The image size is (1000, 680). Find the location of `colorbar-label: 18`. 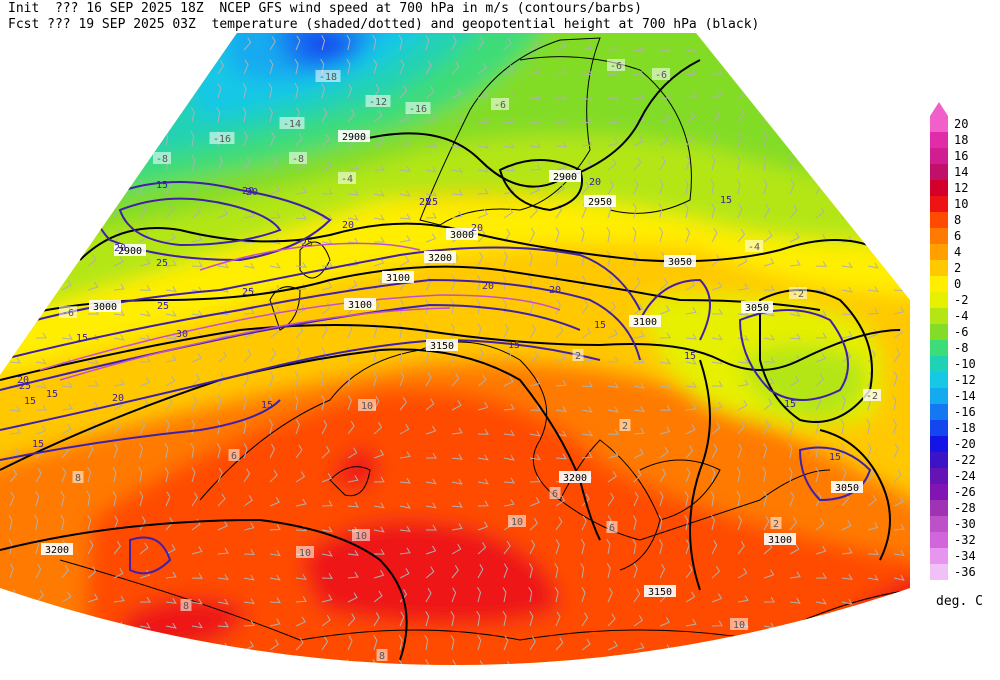

colorbar-label: 18 is located at coordinates (961, 140).